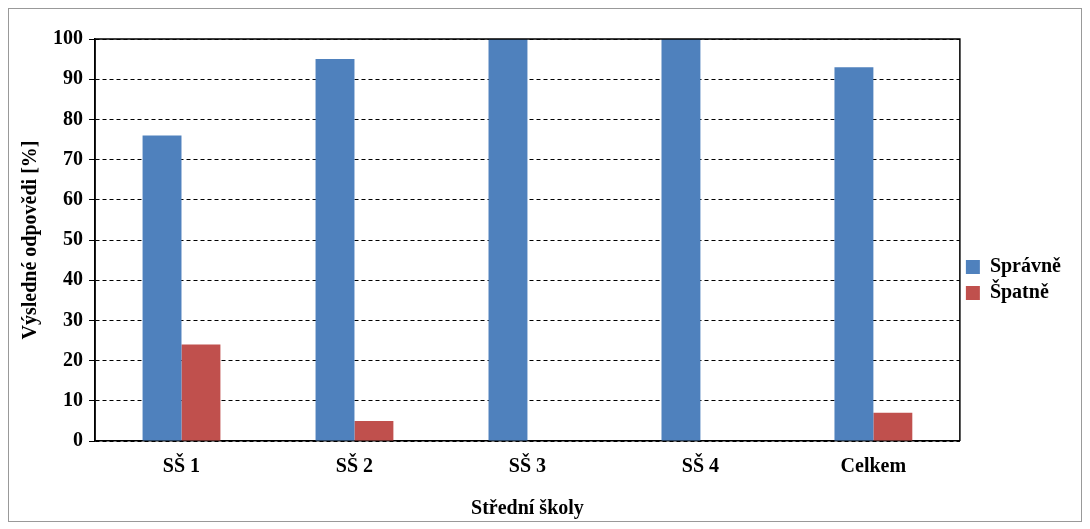  I want to click on y-tick-label: 60, so click(73, 197).